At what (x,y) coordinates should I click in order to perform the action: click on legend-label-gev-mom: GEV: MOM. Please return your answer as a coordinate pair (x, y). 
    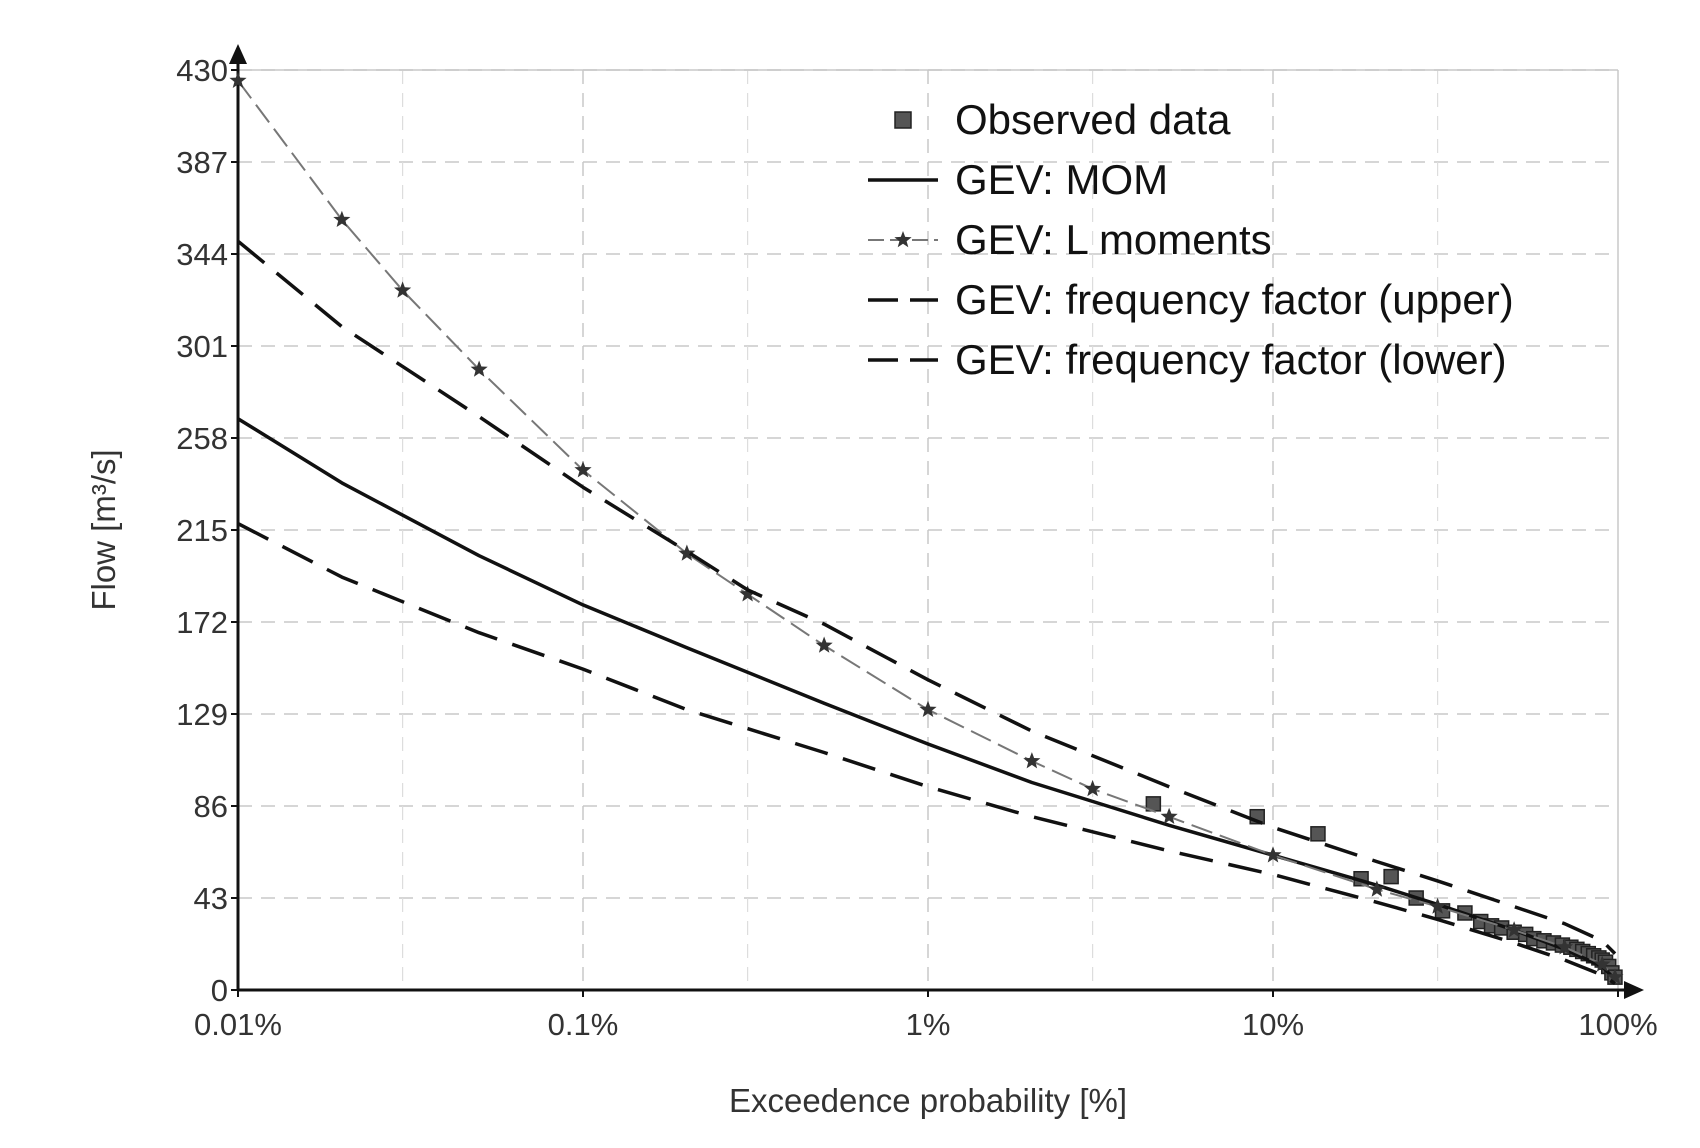
    Looking at the image, I should click on (1061, 179).